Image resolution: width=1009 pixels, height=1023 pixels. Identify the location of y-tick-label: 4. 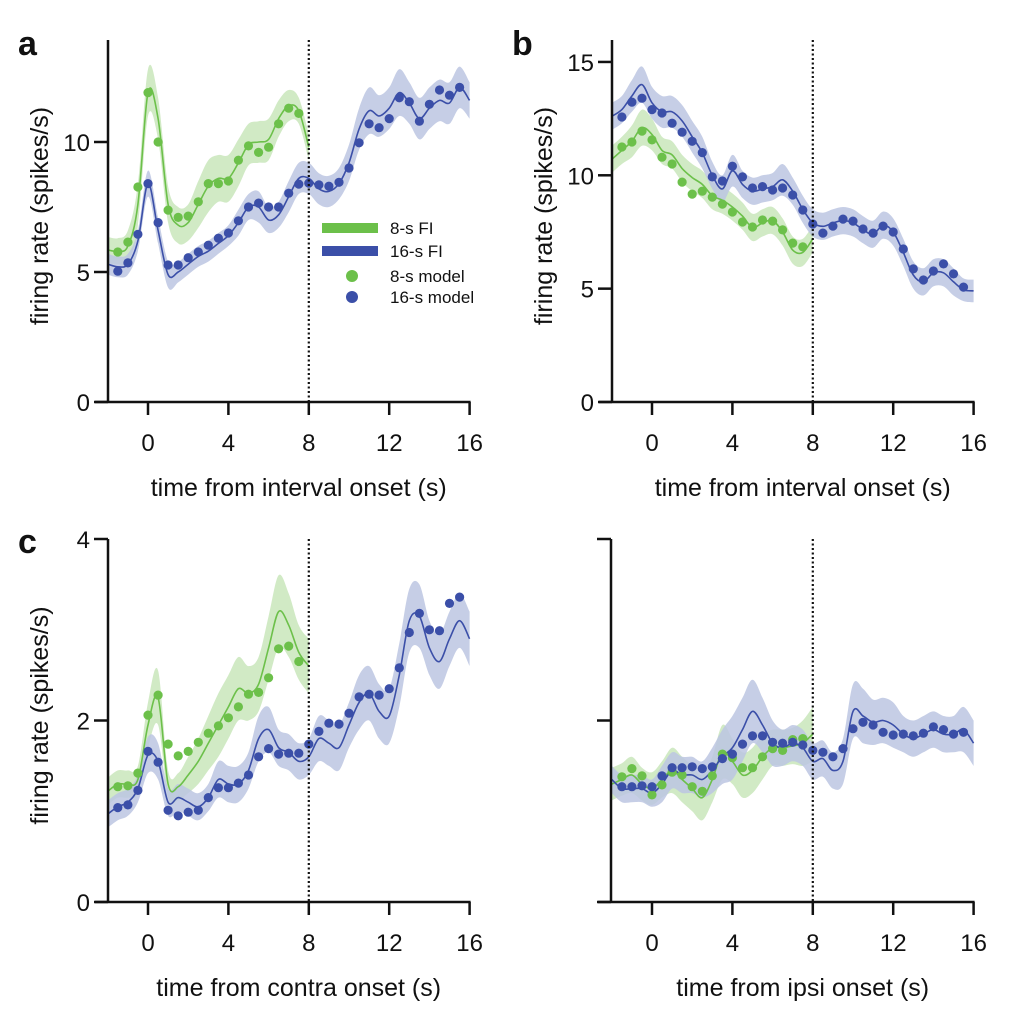
(83, 540).